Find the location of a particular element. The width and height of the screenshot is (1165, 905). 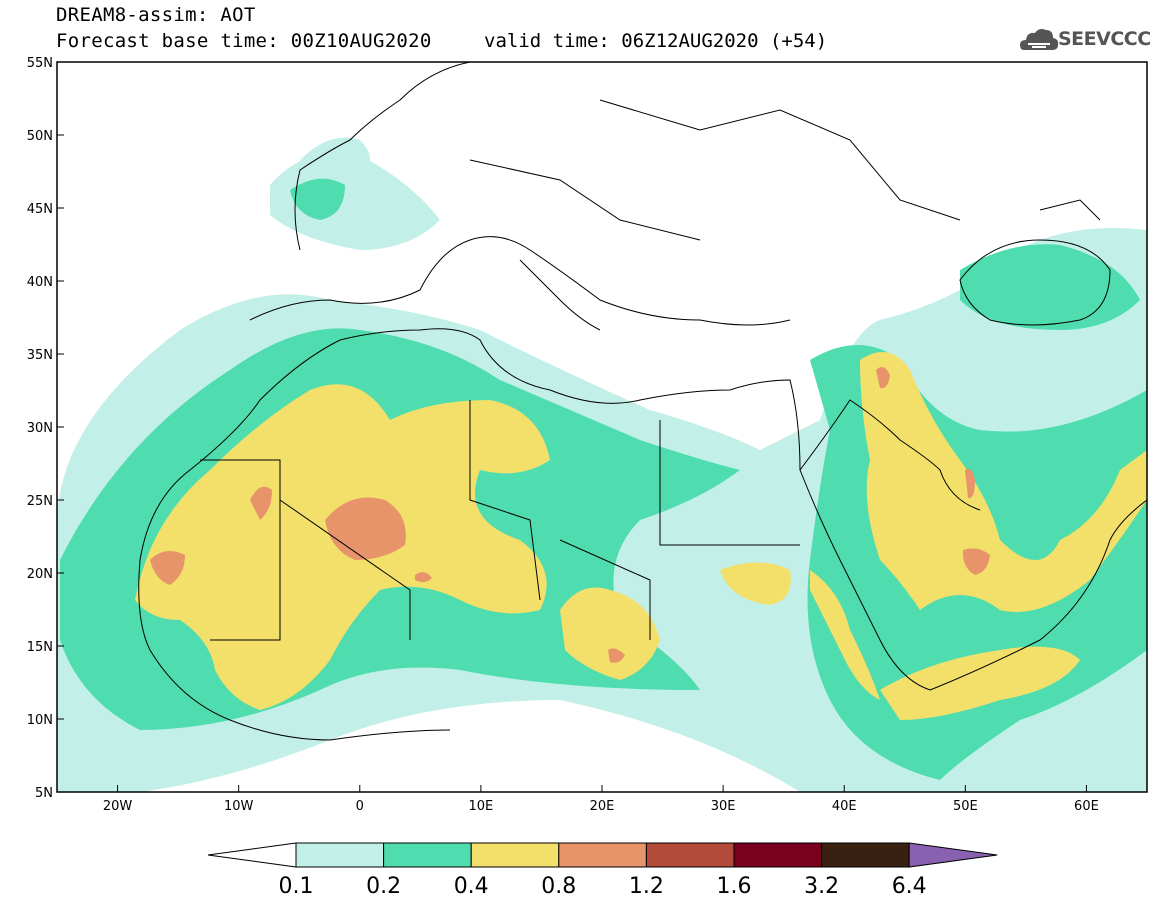

x-tick-label: 60E is located at coordinates (1086, 806).